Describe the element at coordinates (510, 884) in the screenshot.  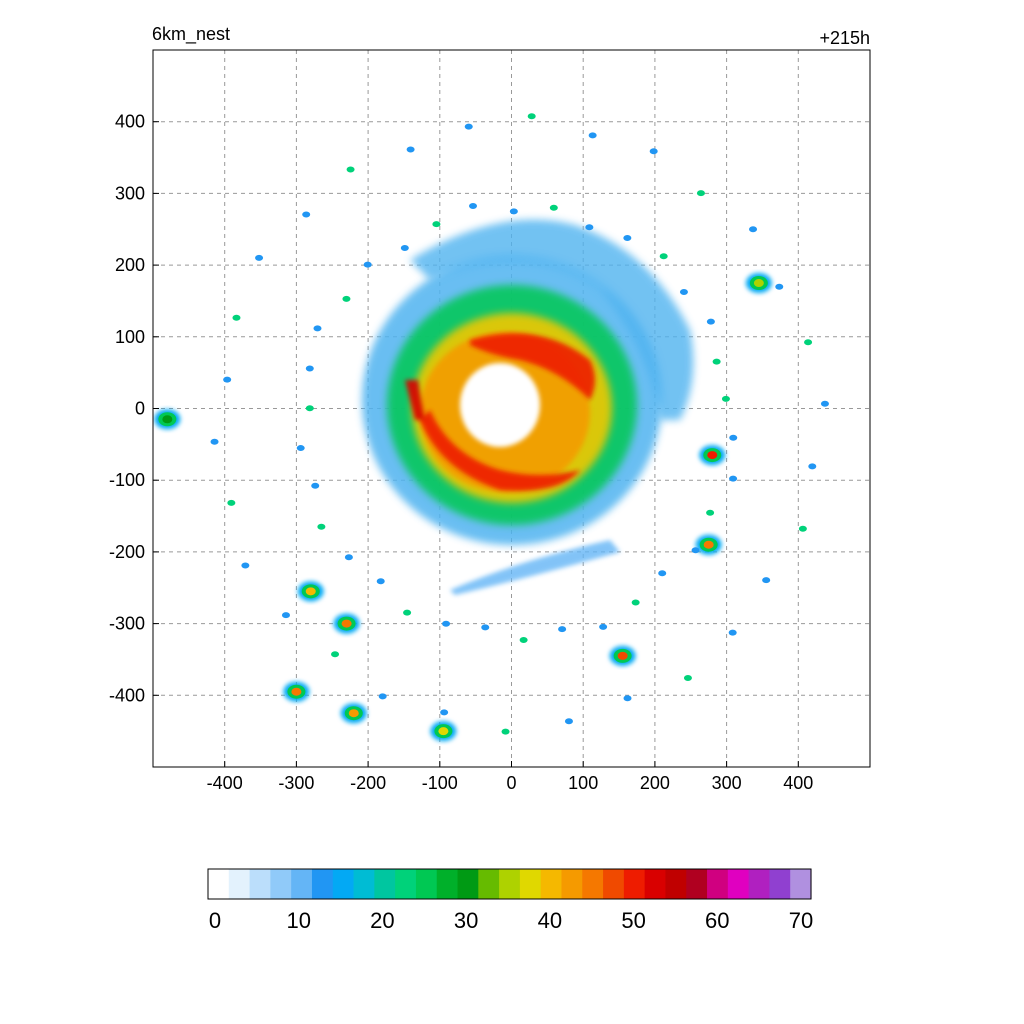
I see `colorbar-swatches` at that location.